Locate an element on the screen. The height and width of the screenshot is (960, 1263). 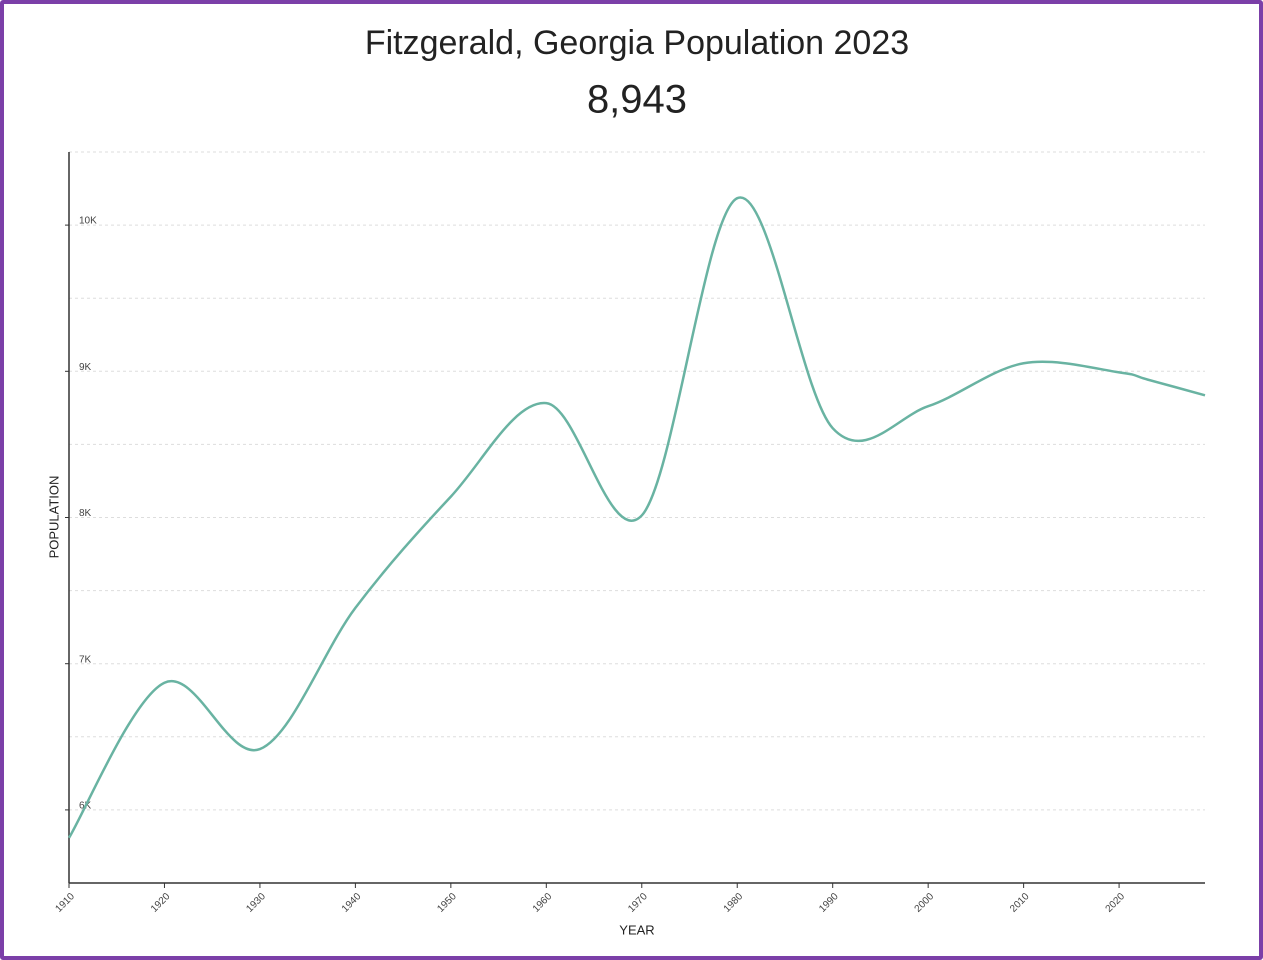
x-tick-label: 1990 is located at coordinates (829, 903).